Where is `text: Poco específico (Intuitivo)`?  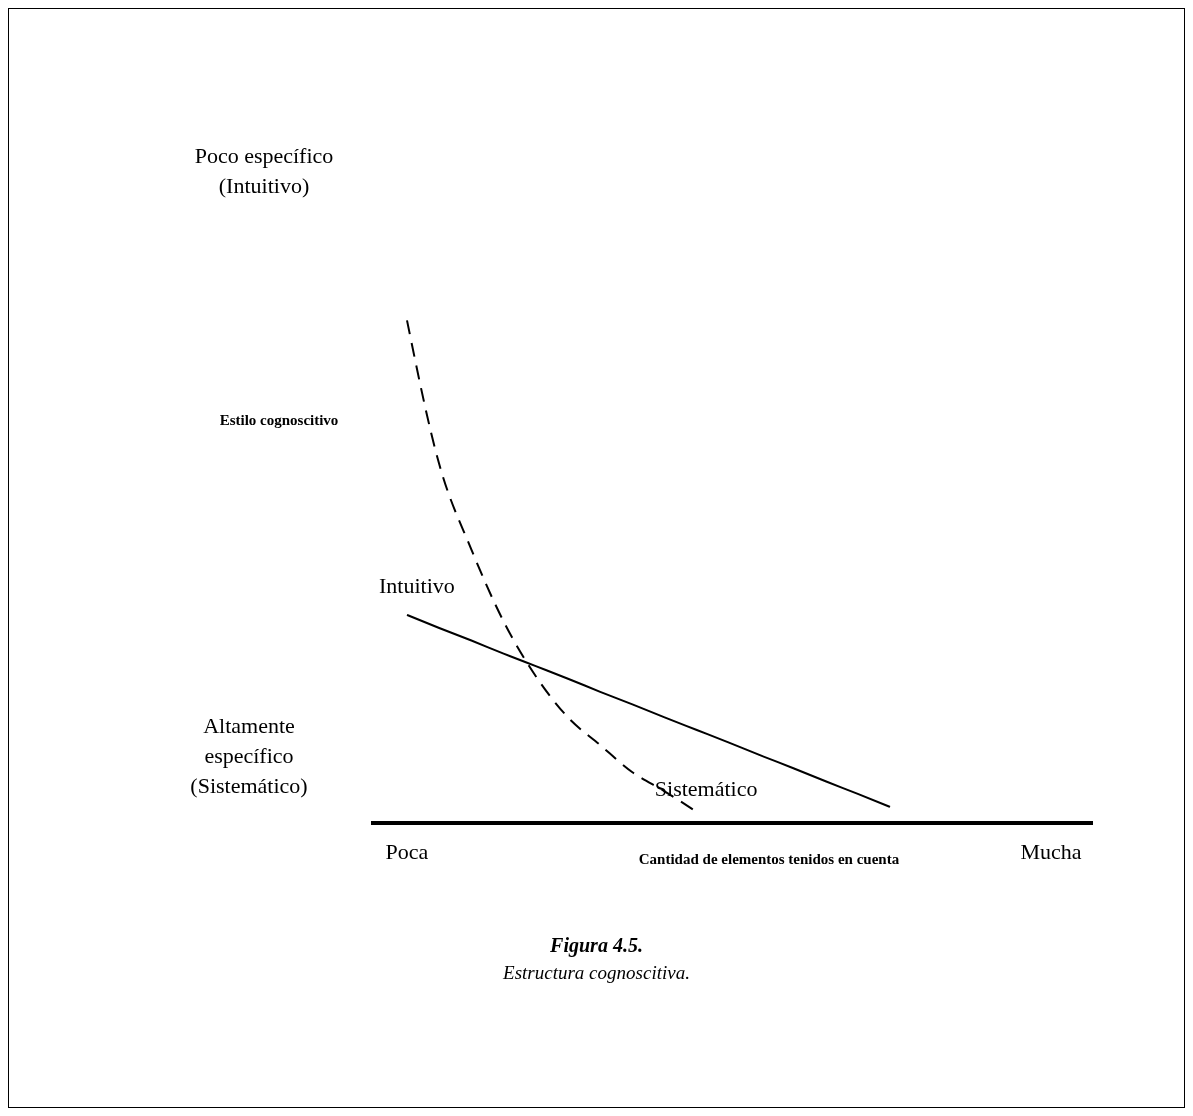
text: Poco específico (Intuitivo) is located at coordinates (264, 171).